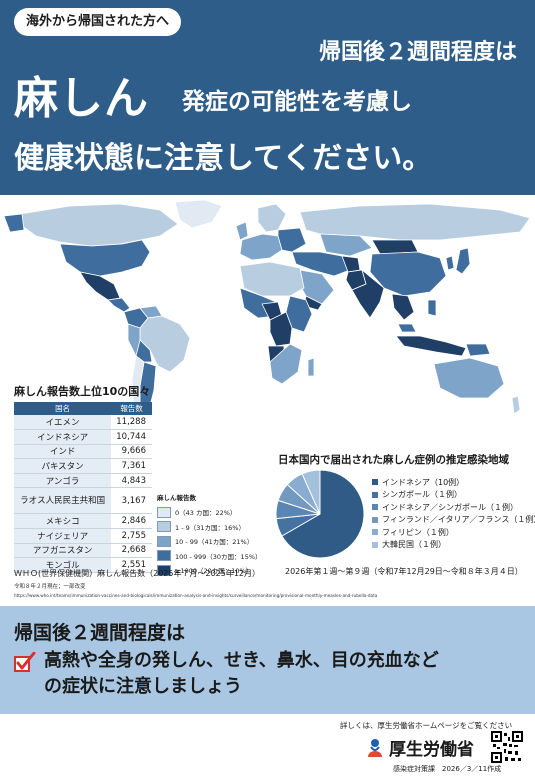 The image size is (535, 780). Describe the element at coordinates (214, 542) in the screenshot. I see `legend-label: 10 - 99（41カ国：21%）` at that location.